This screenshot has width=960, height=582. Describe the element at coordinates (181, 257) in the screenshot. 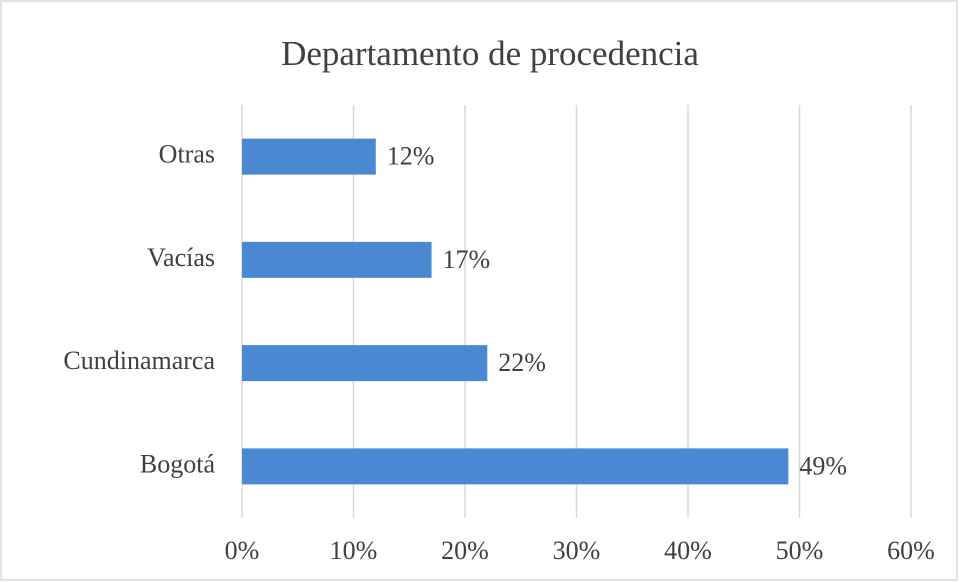

I see `y-tick-label: Vacías` at that location.